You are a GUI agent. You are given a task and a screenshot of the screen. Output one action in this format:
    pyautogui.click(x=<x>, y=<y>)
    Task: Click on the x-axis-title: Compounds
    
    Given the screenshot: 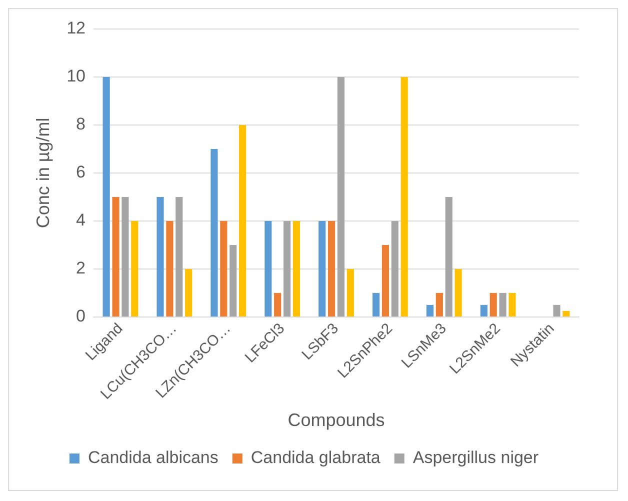 What is the action you would take?
    pyautogui.click(x=336, y=420)
    